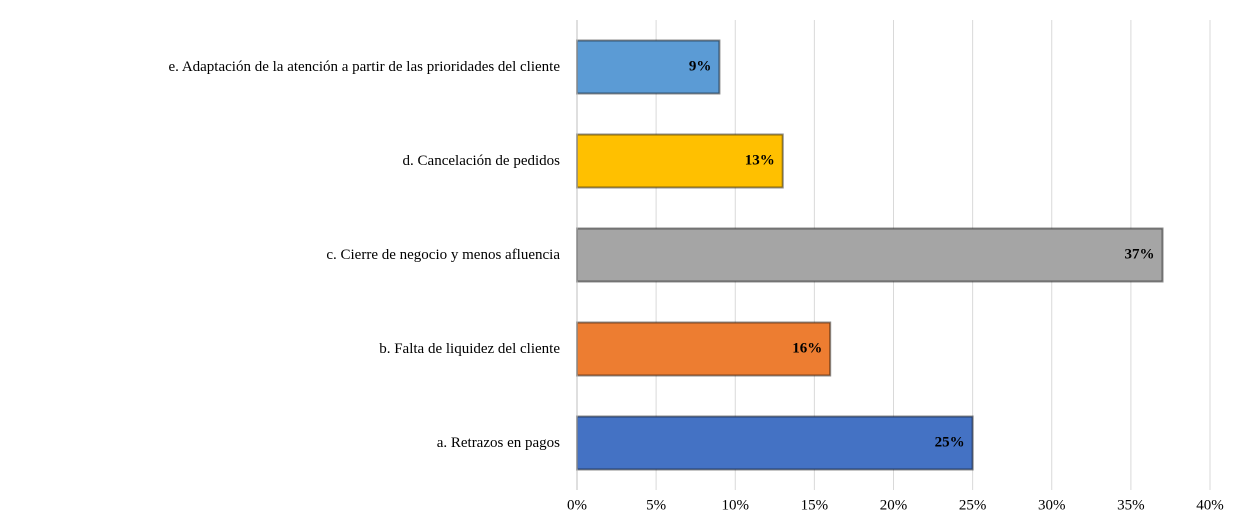 The height and width of the screenshot is (520, 1248). Describe the element at coordinates (1131, 505) in the screenshot. I see `x-tick-label: 35%` at that location.